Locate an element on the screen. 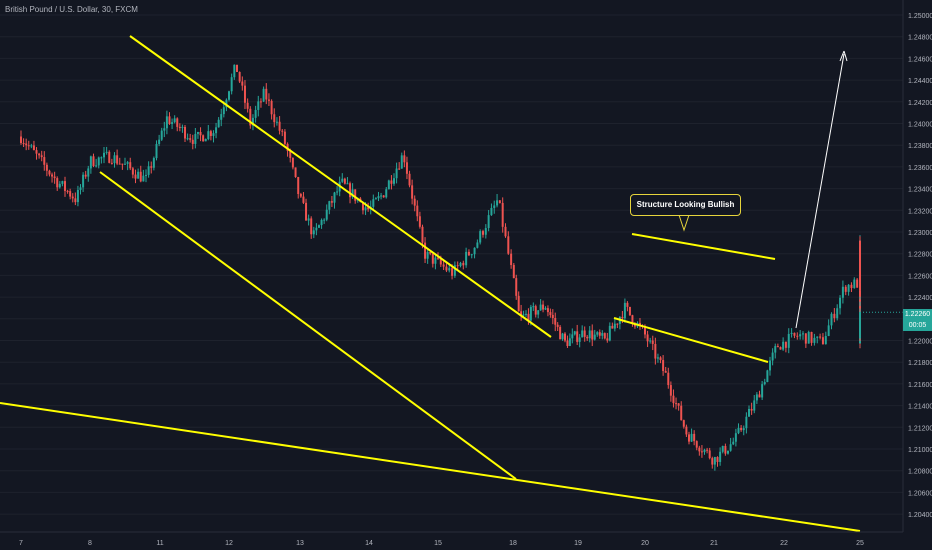  price-tick-label: 1.25000 is located at coordinates (920, 16).